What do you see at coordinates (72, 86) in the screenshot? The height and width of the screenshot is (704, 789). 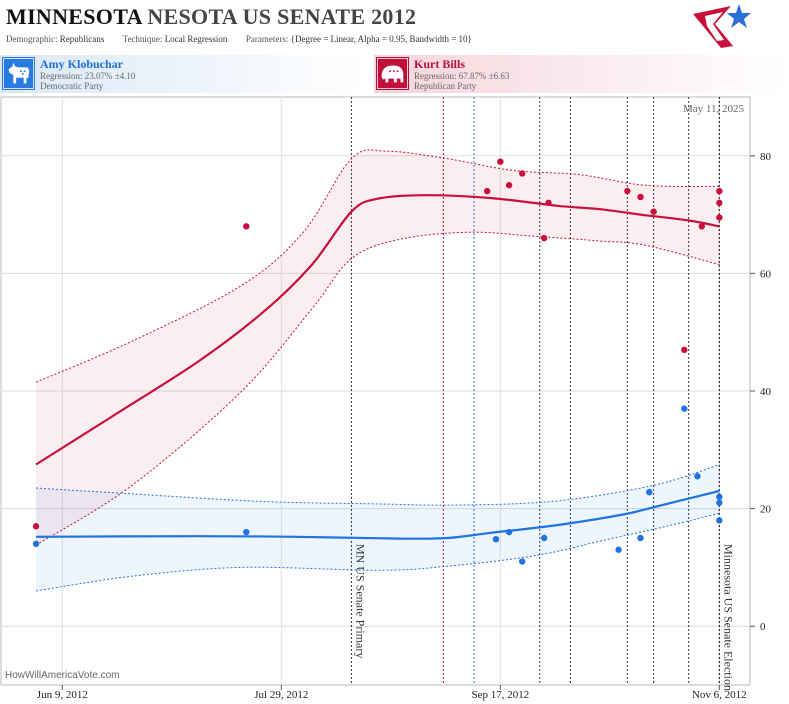 I see `dem-party: Democratic Party` at bounding box center [72, 86].